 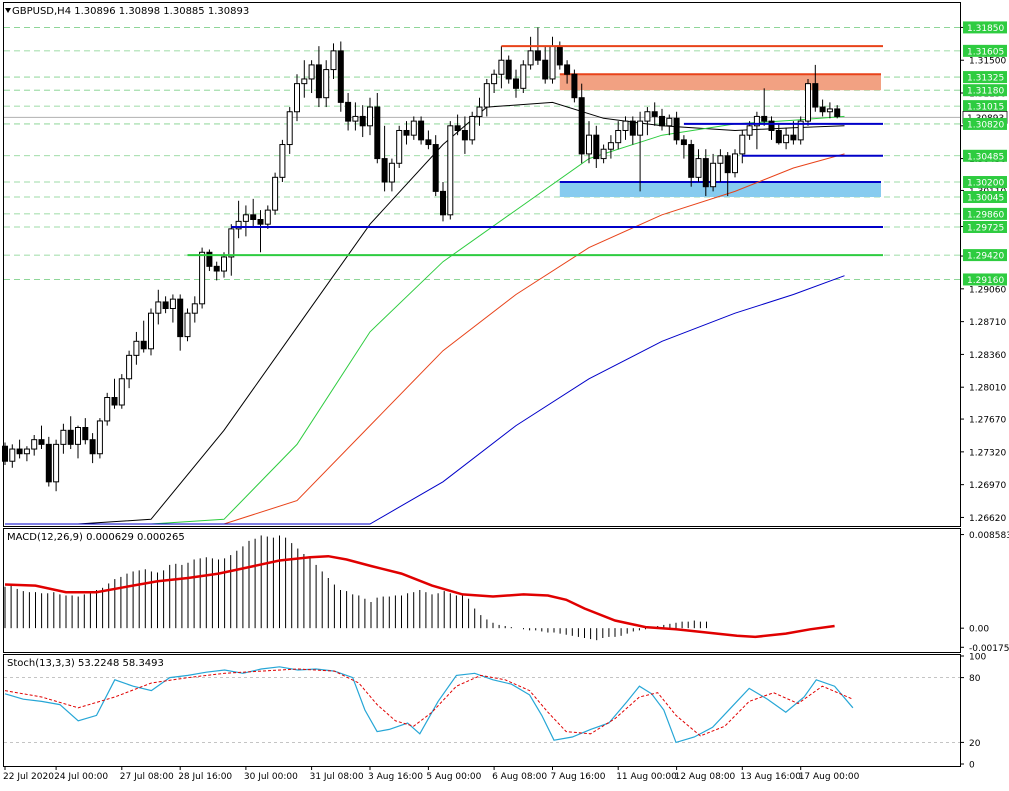 I want to click on time-tick-label: 11 Aug 00:00, so click(x=646, y=777).